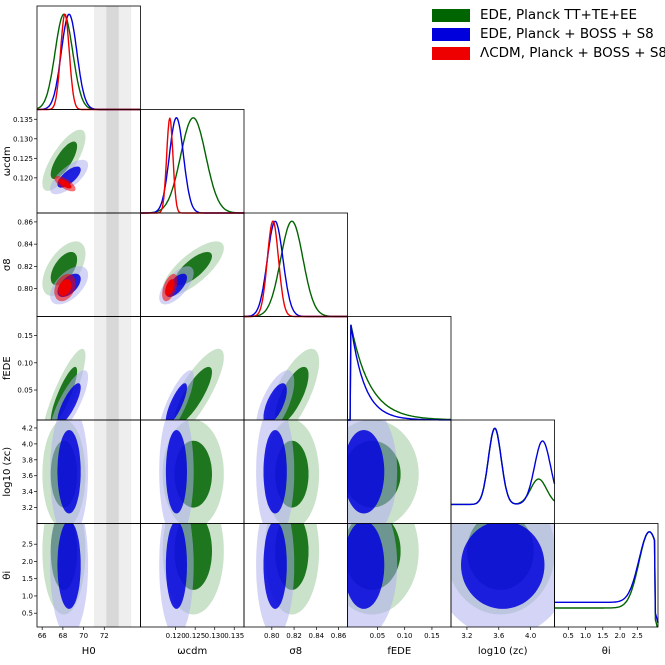 The width and height of the screenshot is (665, 665). I want to click on xtick-label: 0.125, so click(195, 636).